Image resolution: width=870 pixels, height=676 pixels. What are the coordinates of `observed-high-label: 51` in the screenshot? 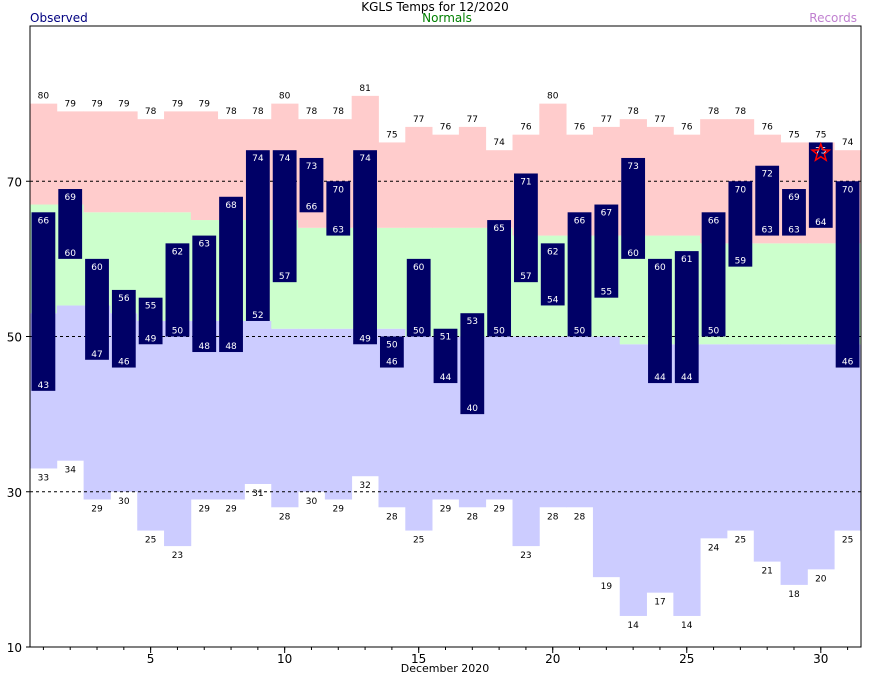 It's located at (445, 338).